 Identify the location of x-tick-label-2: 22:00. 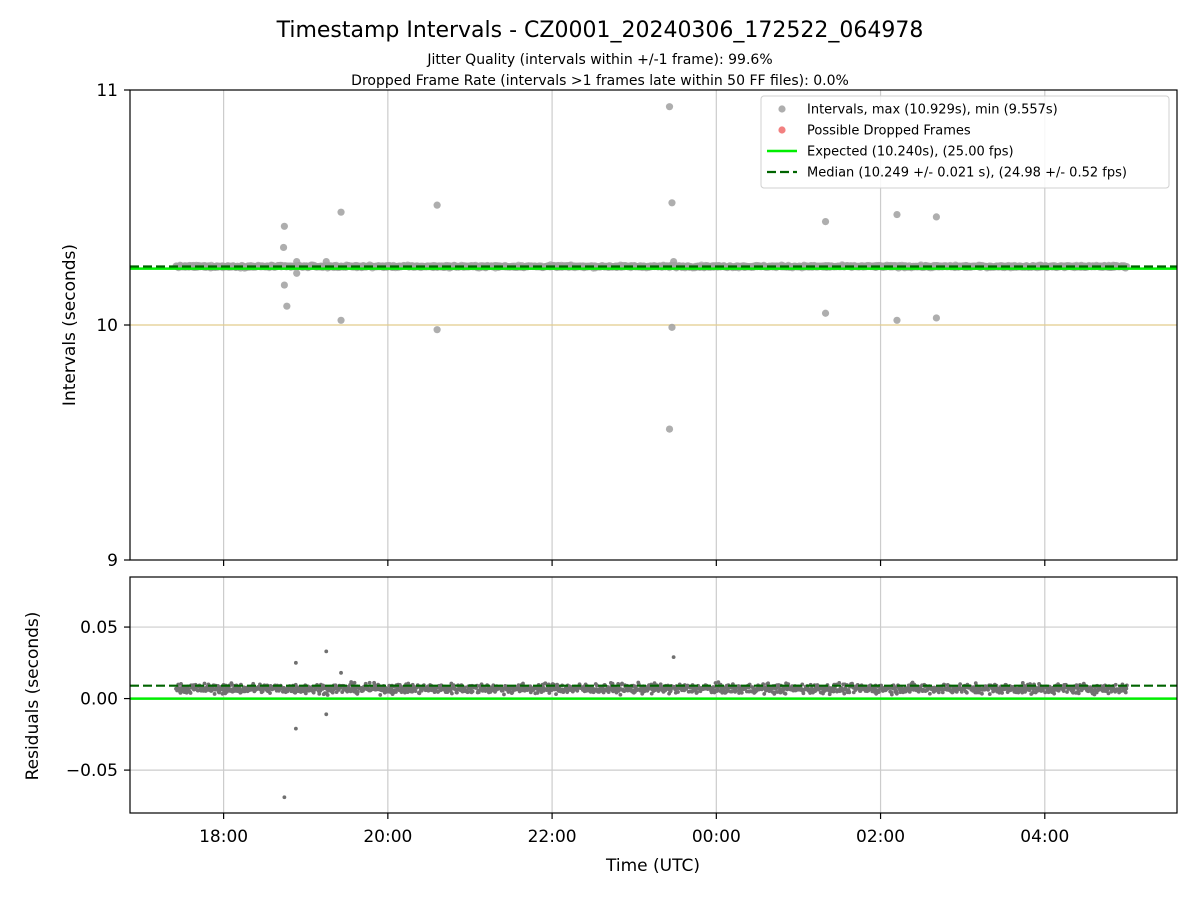
(552, 837).